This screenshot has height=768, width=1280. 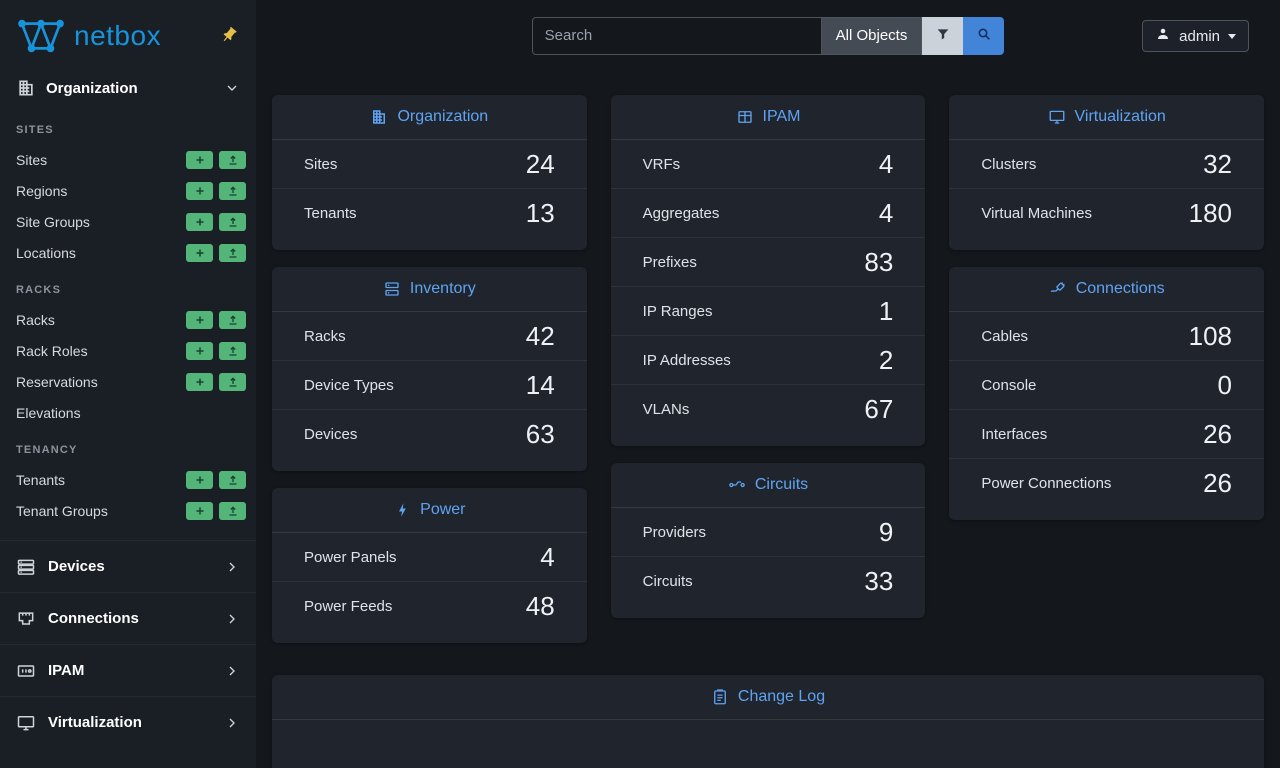 What do you see at coordinates (443, 509) in the screenshot?
I see `card-title: Power` at bounding box center [443, 509].